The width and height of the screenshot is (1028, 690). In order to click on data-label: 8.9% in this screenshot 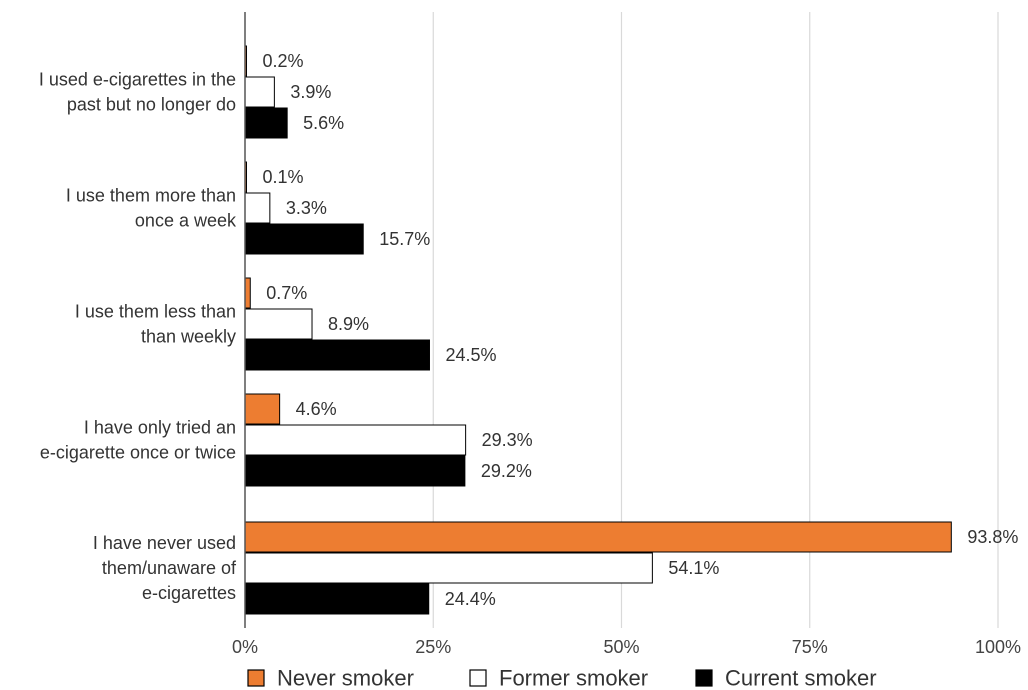, I will do `click(348, 324)`.